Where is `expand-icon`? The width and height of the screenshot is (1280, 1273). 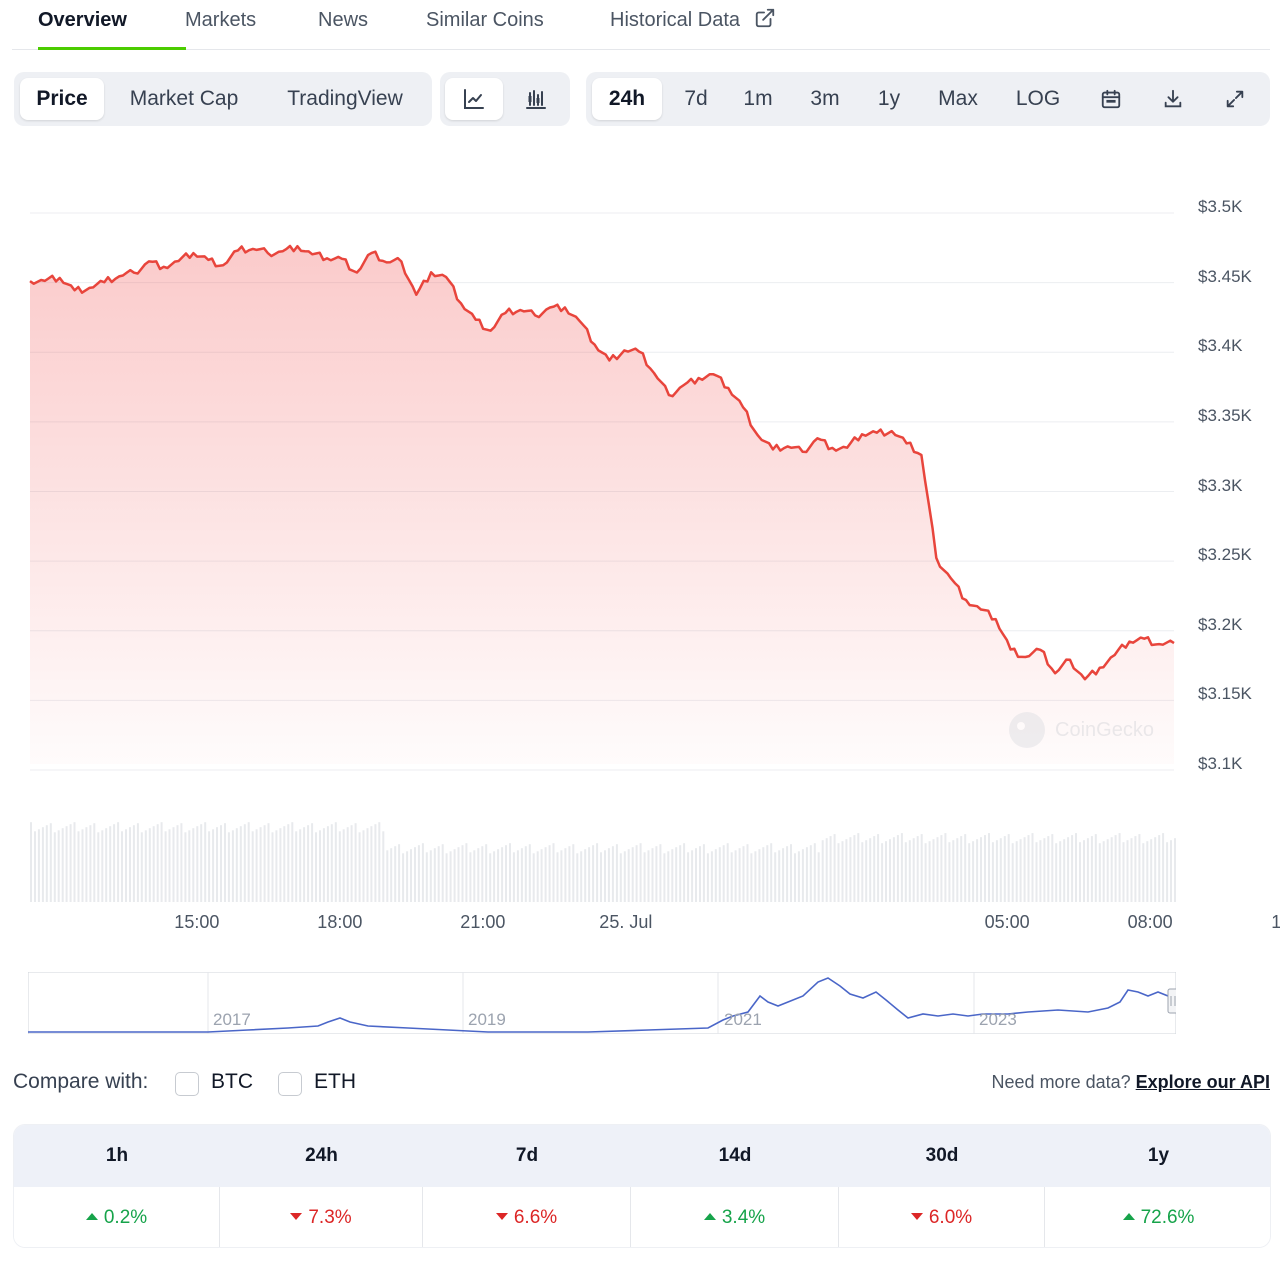
expand-icon is located at coordinates (1235, 99).